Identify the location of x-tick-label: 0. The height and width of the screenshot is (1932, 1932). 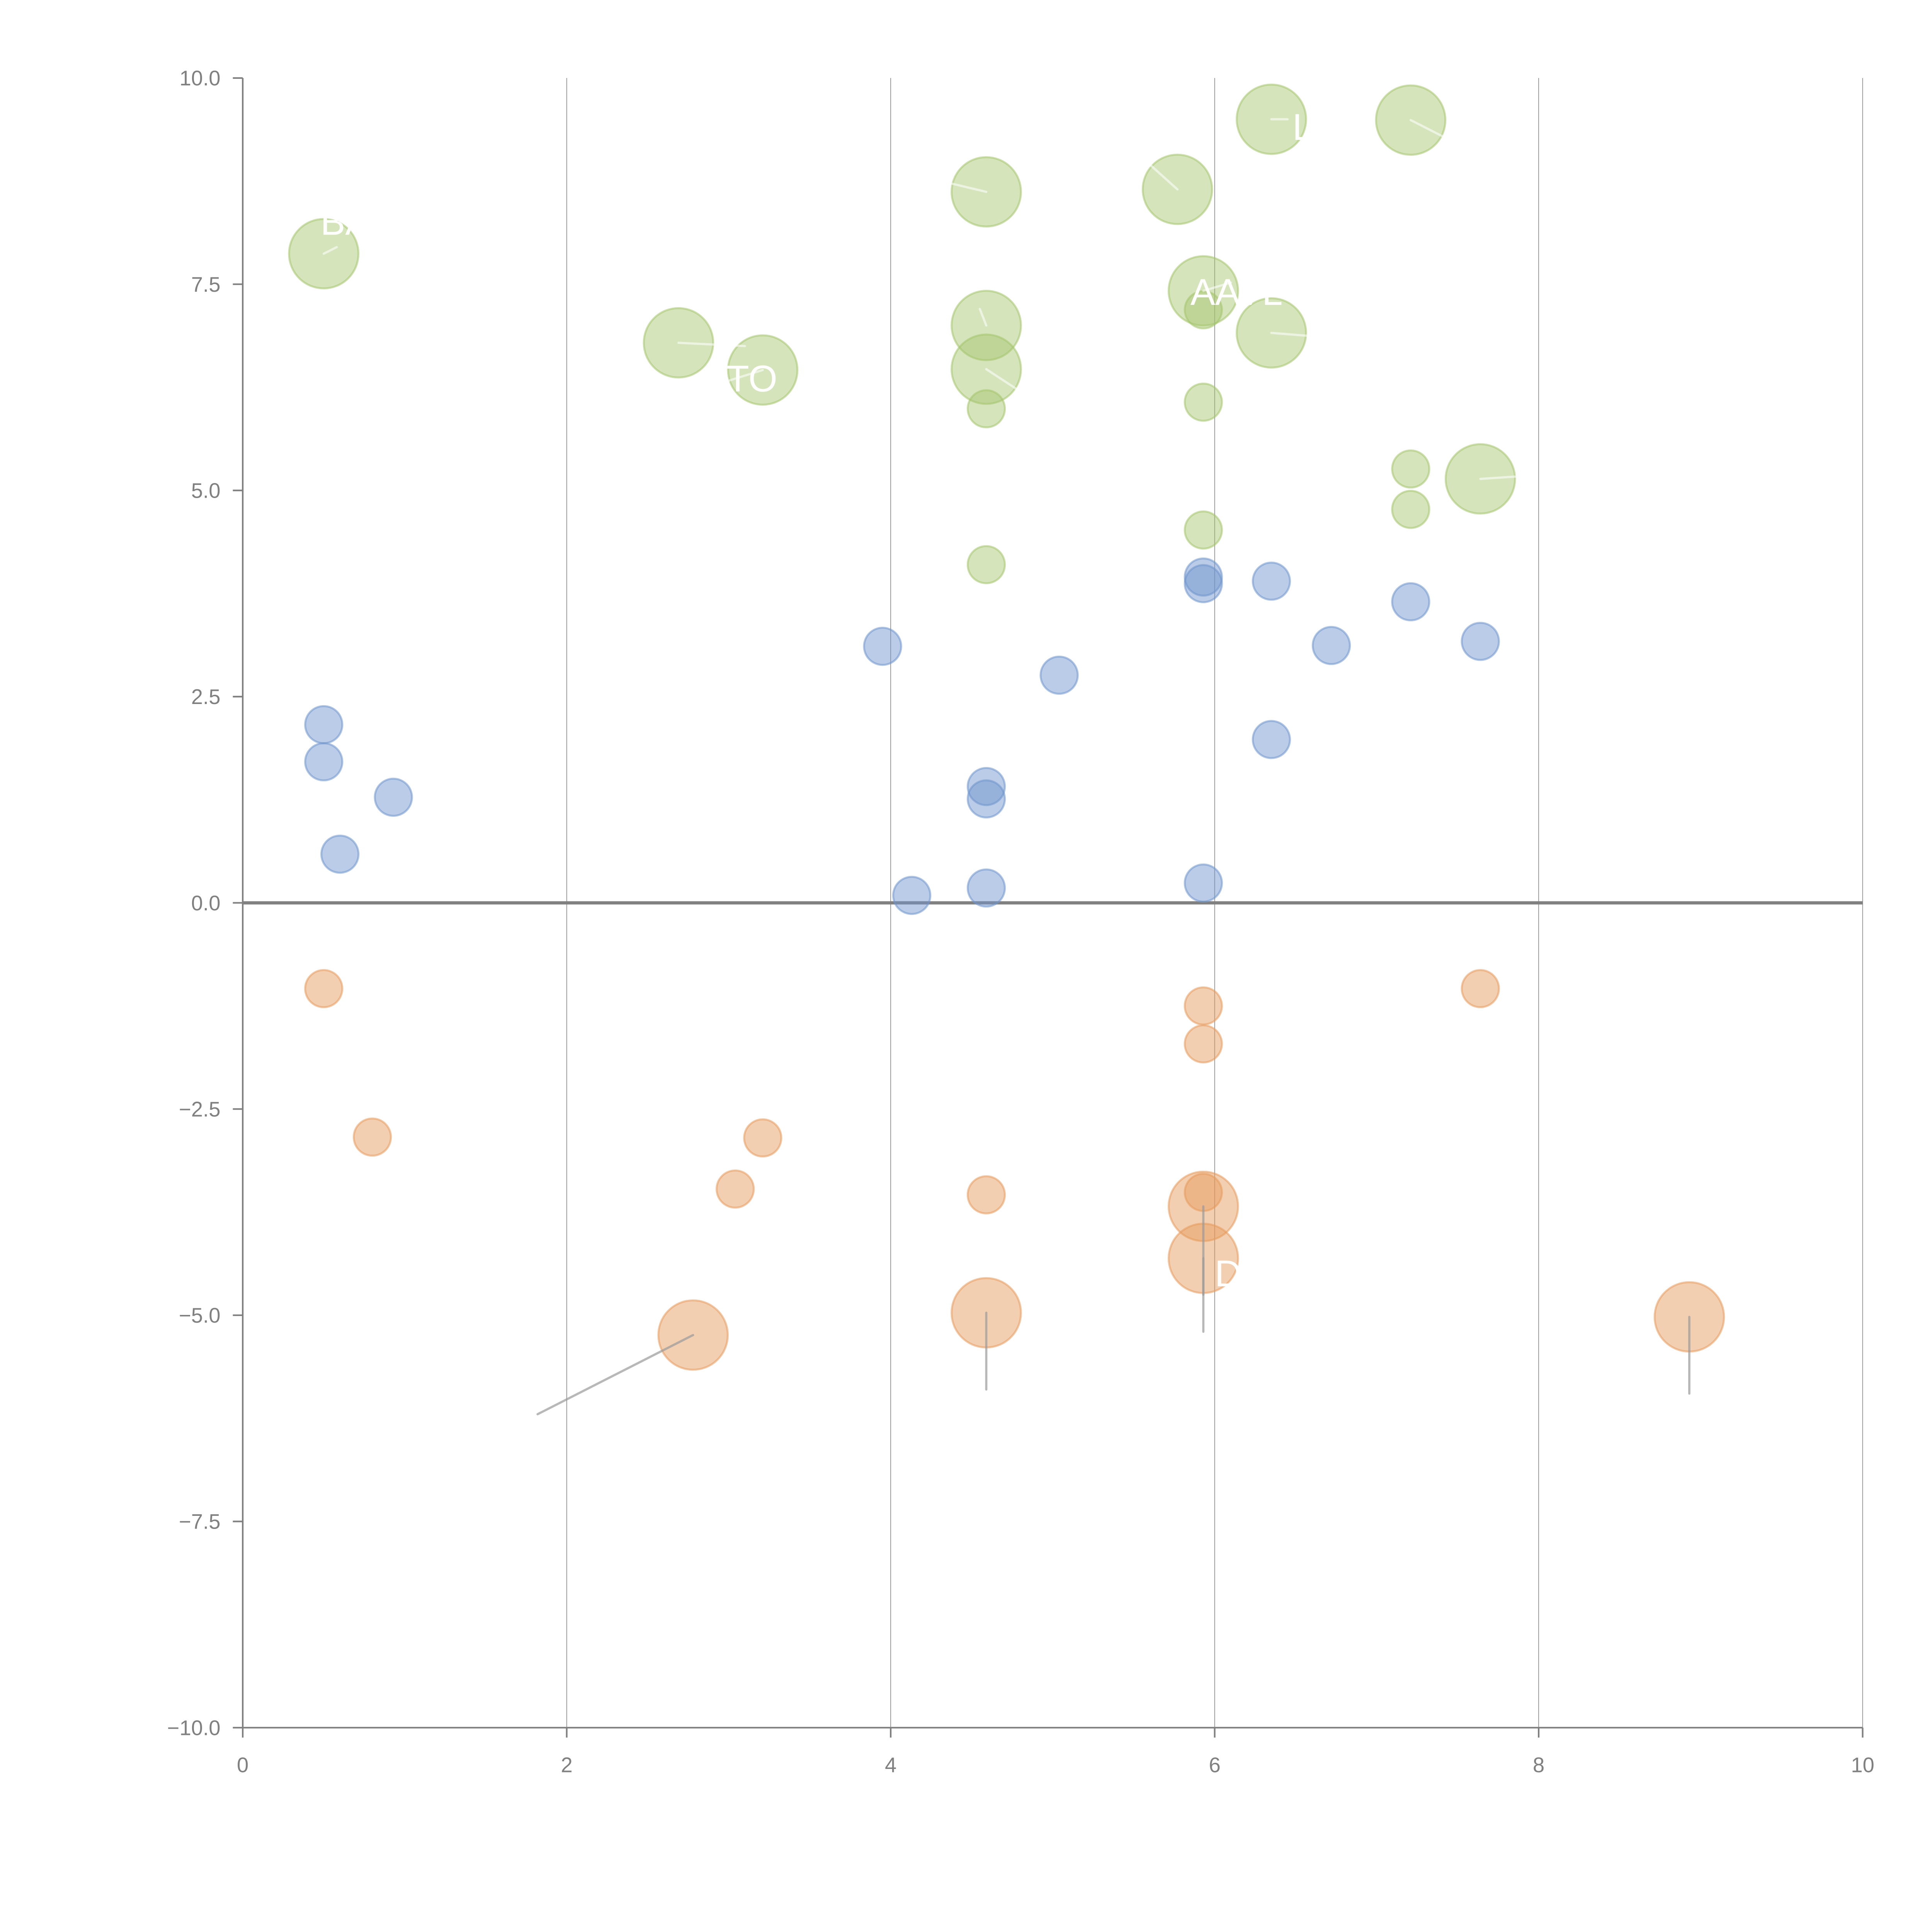
(243, 1765).